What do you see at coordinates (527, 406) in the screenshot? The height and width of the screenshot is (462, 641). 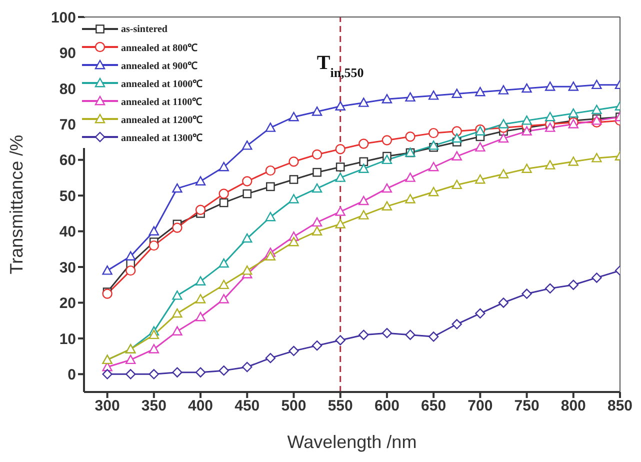 I see `x-tick-label: 750` at bounding box center [527, 406].